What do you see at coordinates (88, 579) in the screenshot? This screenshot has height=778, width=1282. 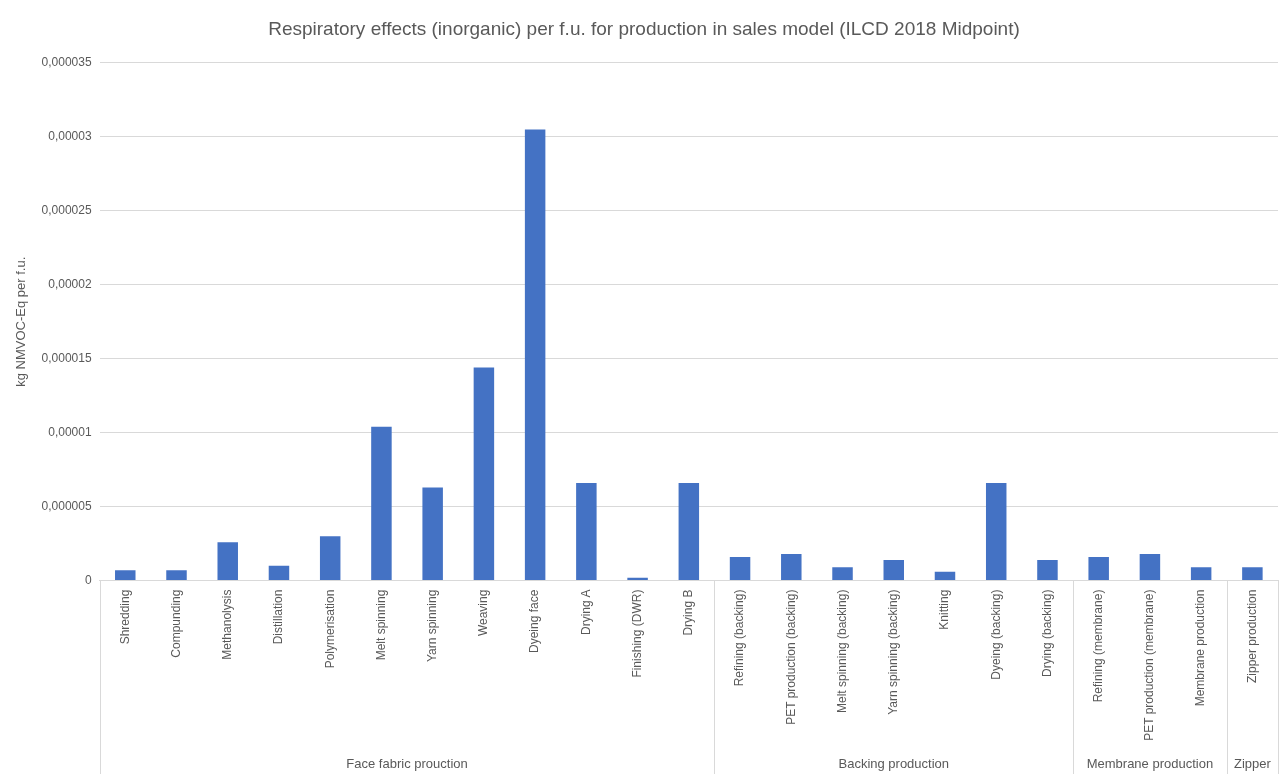 I see `y-tick-label: 0` at bounding box center [88, 579].